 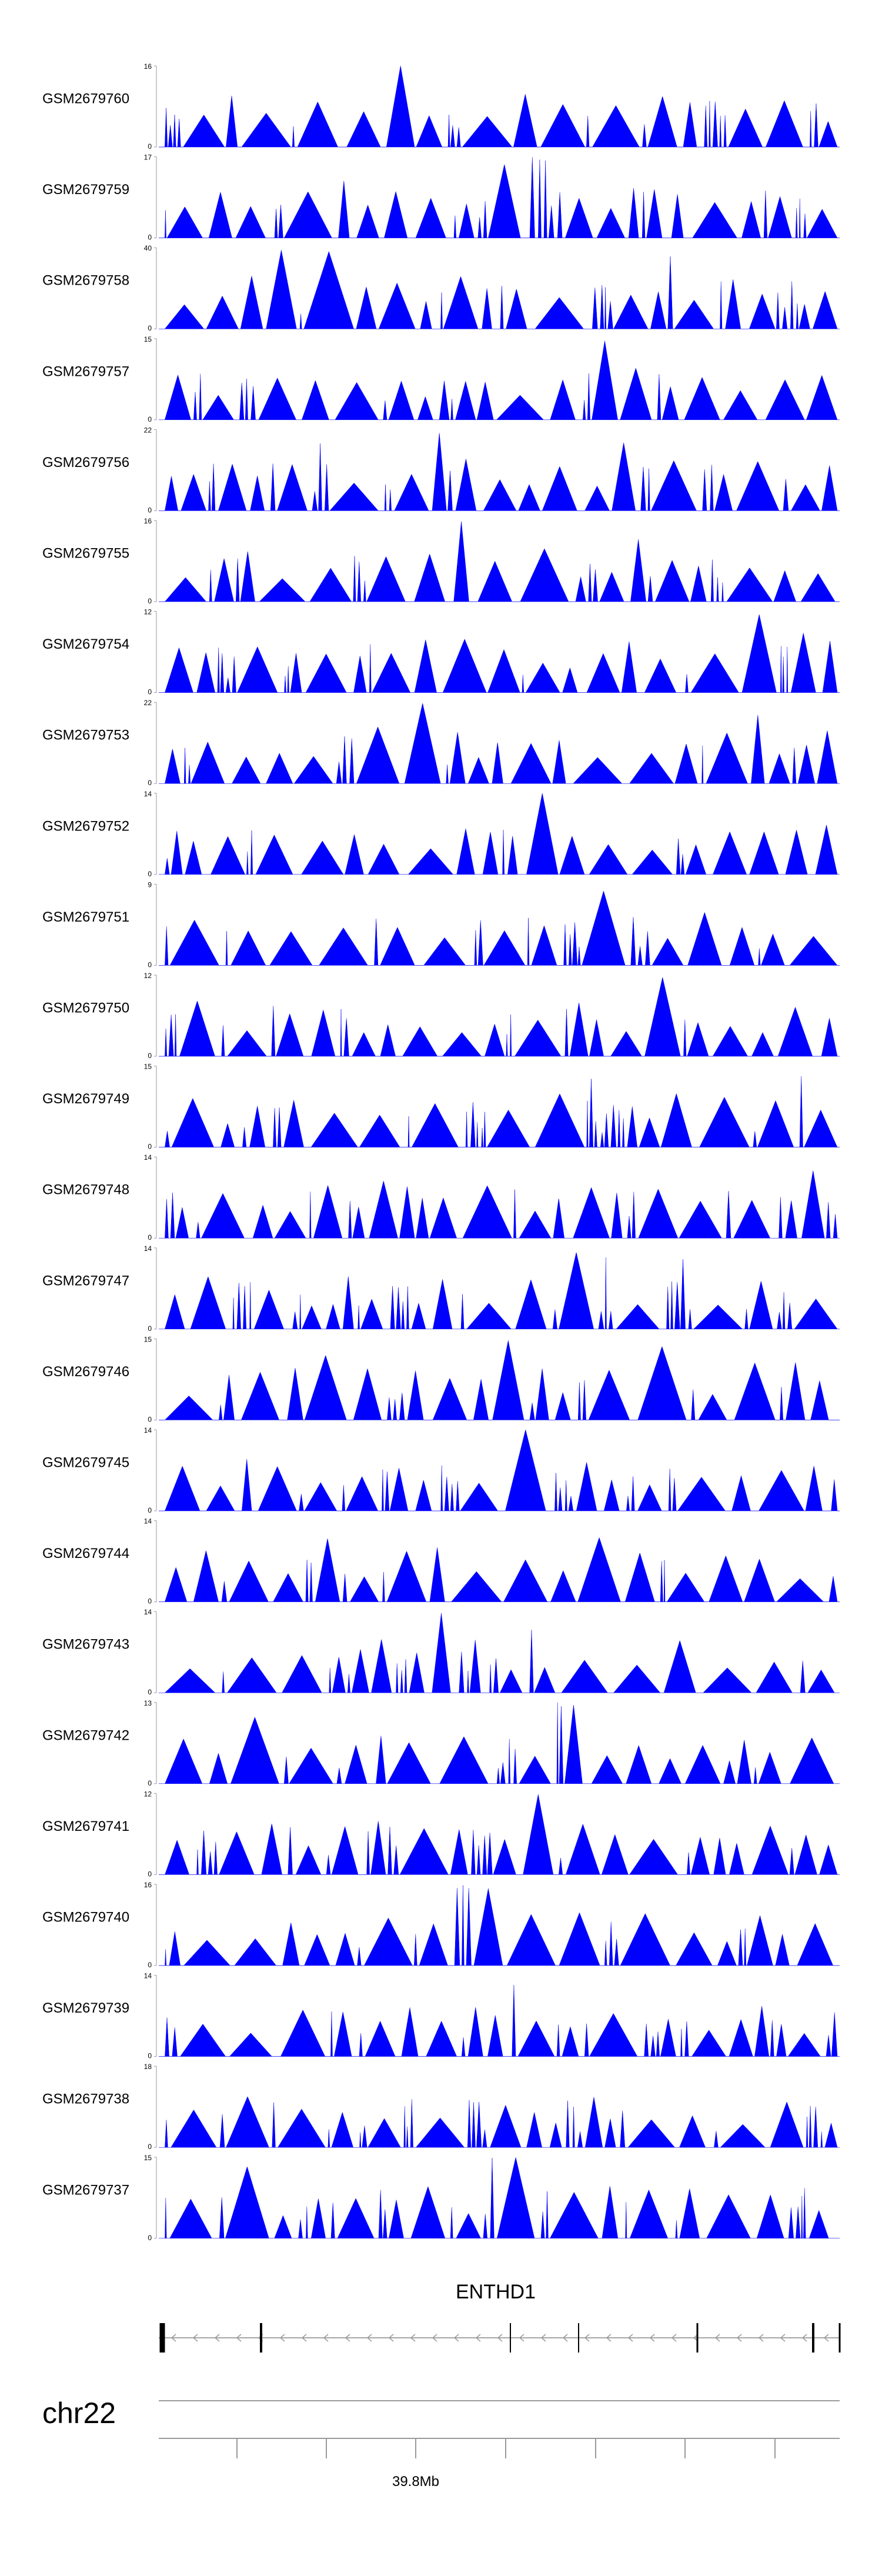 I want to click on coverage-track: GSM2679749 15 0, so click(x=441, y=1107).